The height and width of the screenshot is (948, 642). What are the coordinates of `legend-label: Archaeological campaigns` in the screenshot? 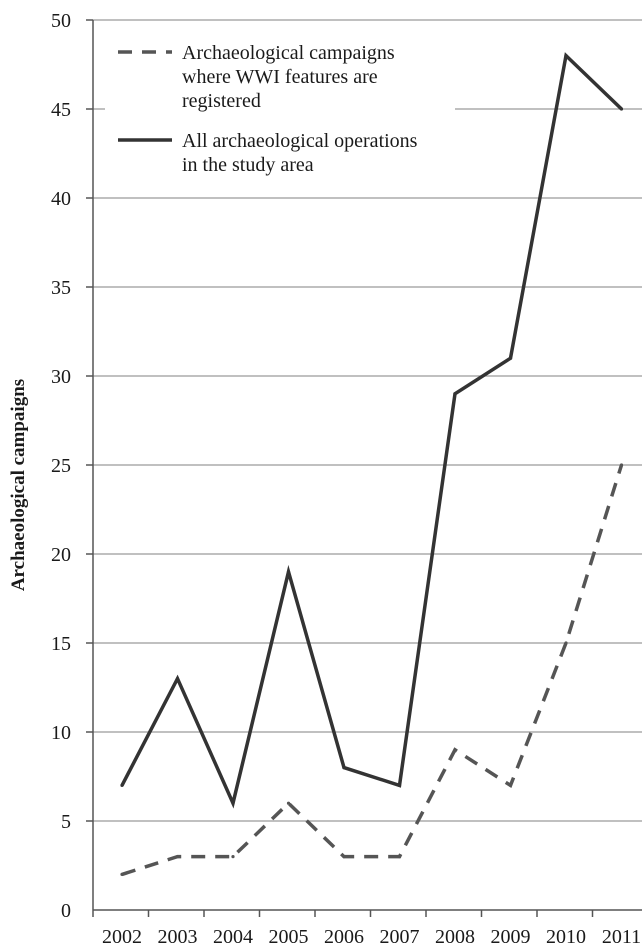 It's located at (288, 53).